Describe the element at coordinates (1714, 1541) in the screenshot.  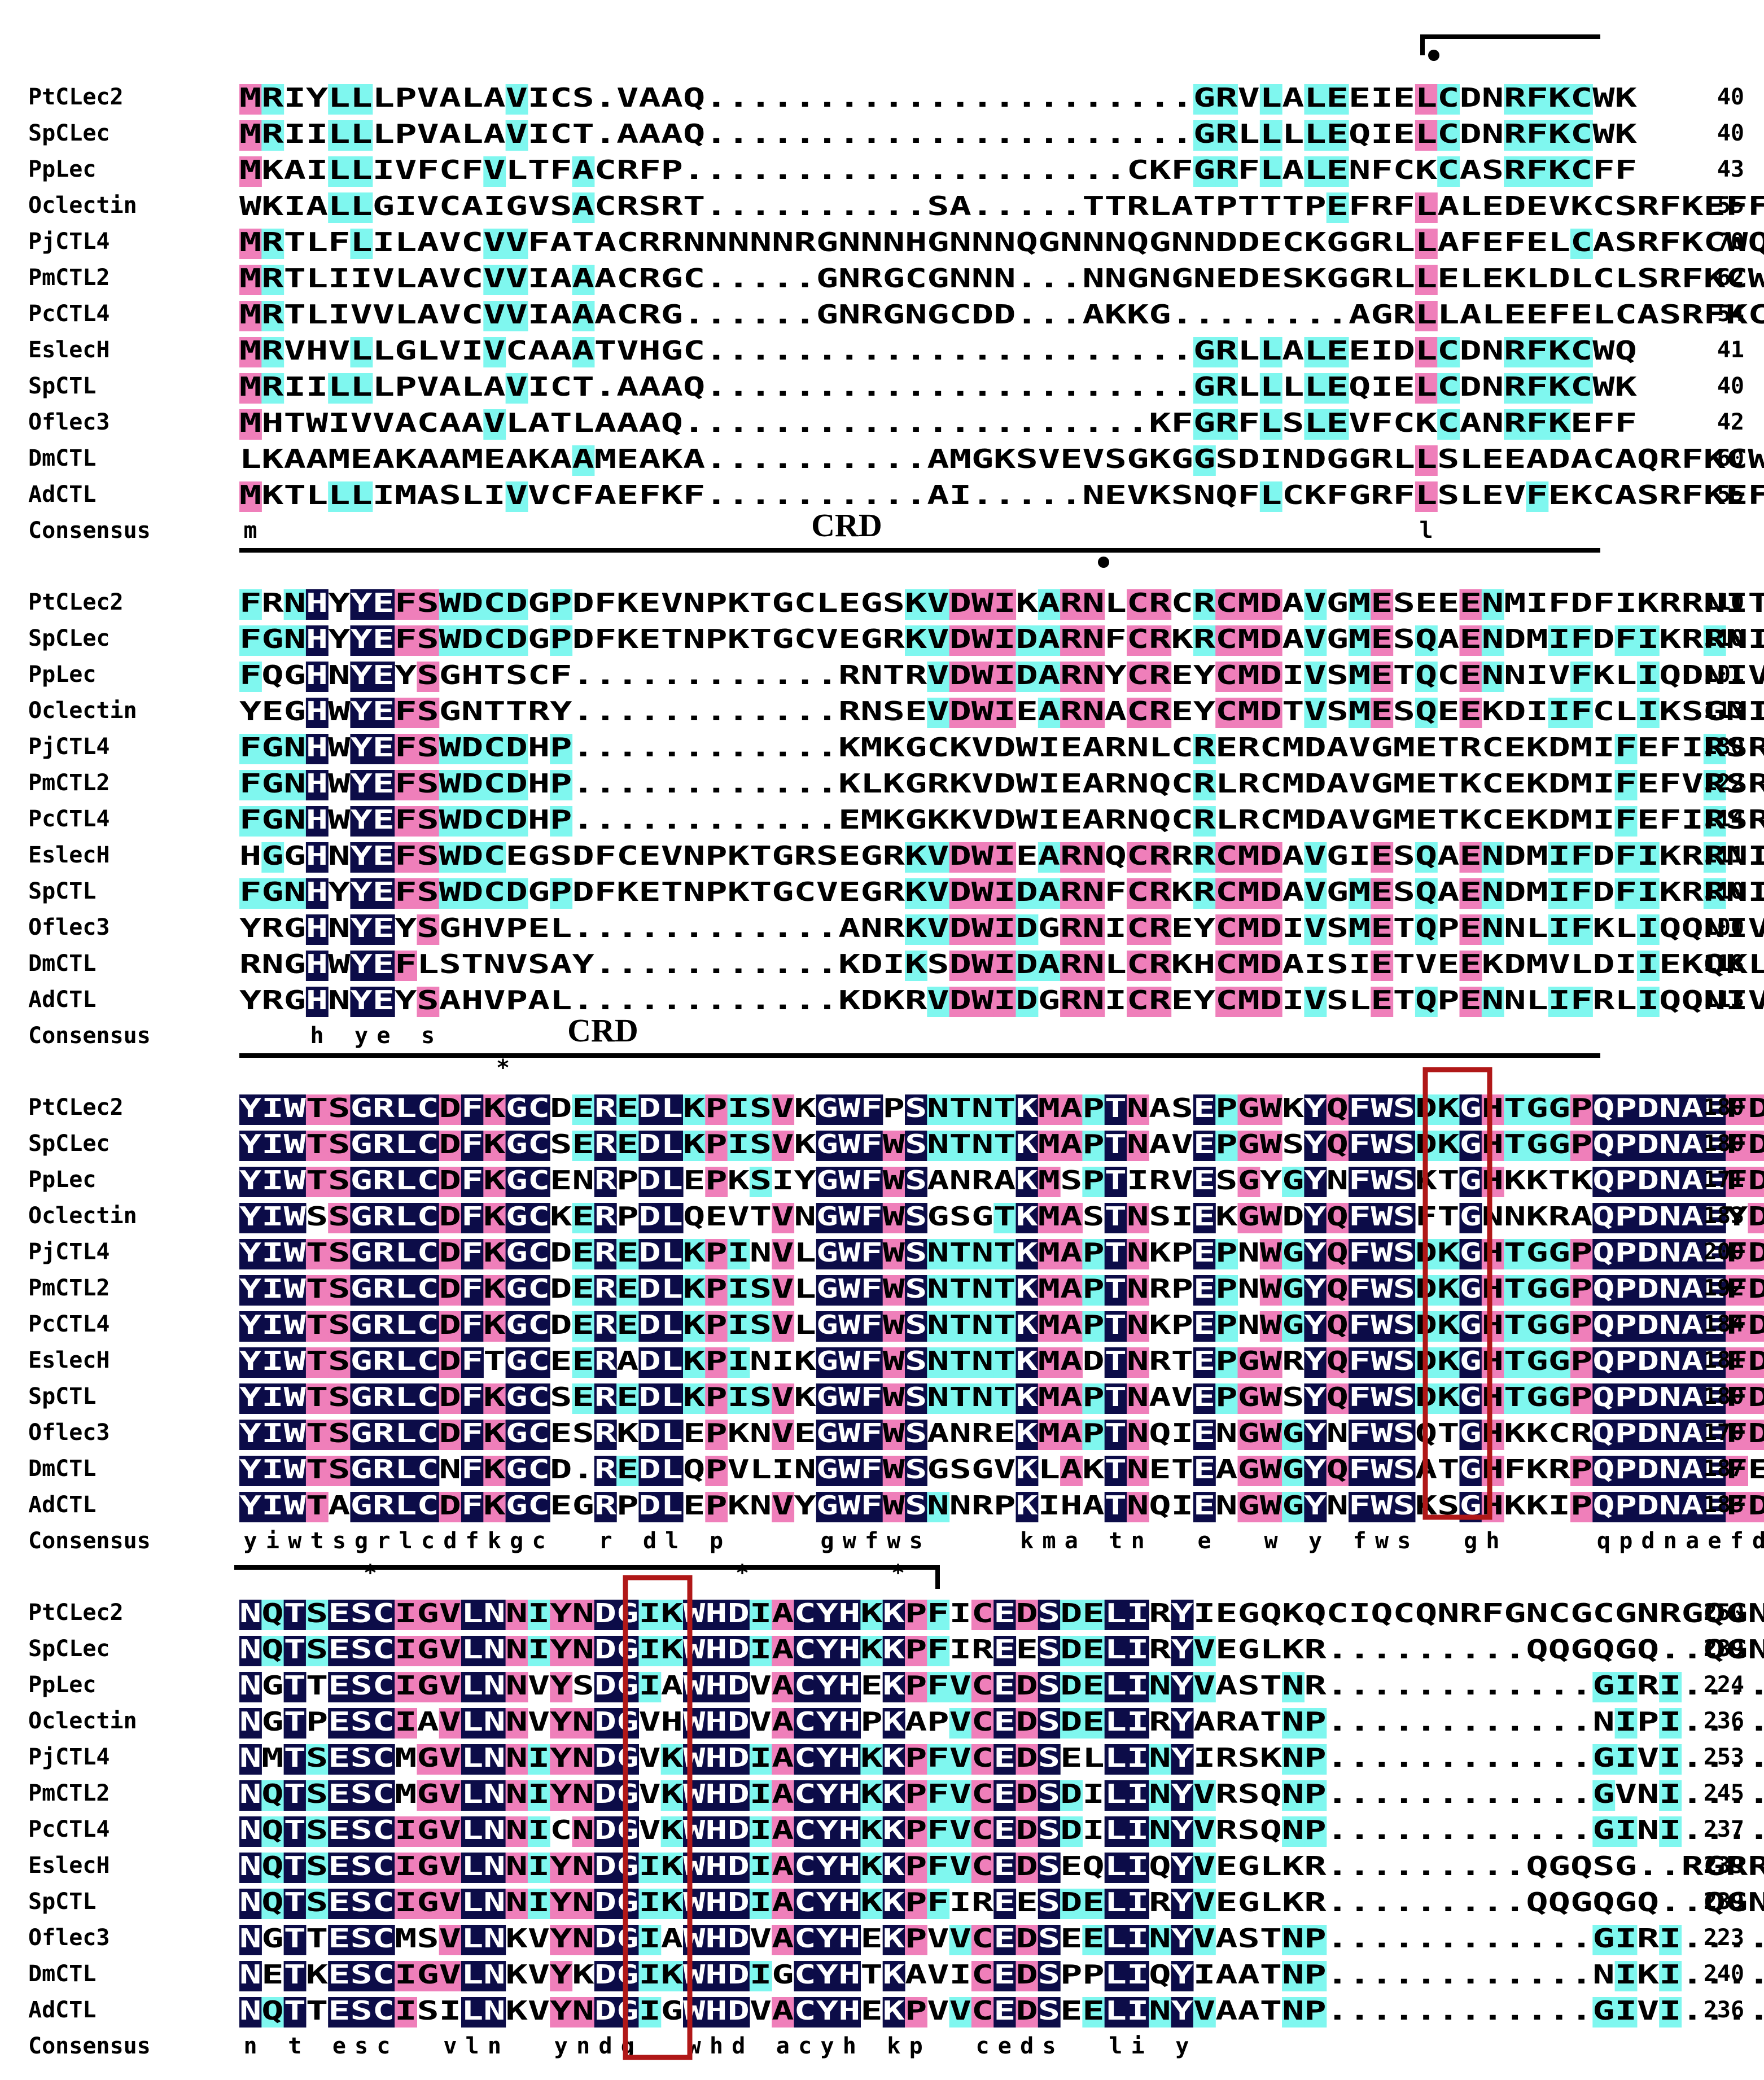
I see `consensus-residue: e` at that location.